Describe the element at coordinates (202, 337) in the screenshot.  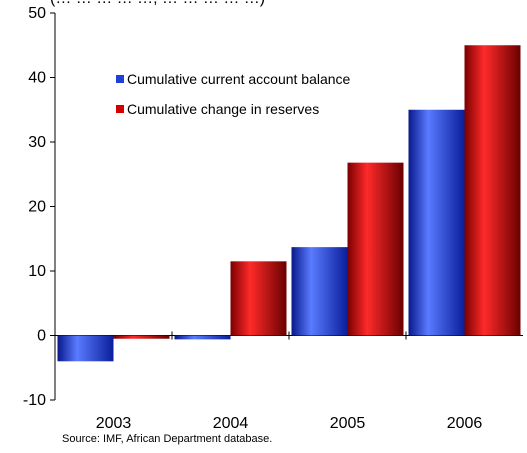
I see `bar-current-account-2004` at that location.